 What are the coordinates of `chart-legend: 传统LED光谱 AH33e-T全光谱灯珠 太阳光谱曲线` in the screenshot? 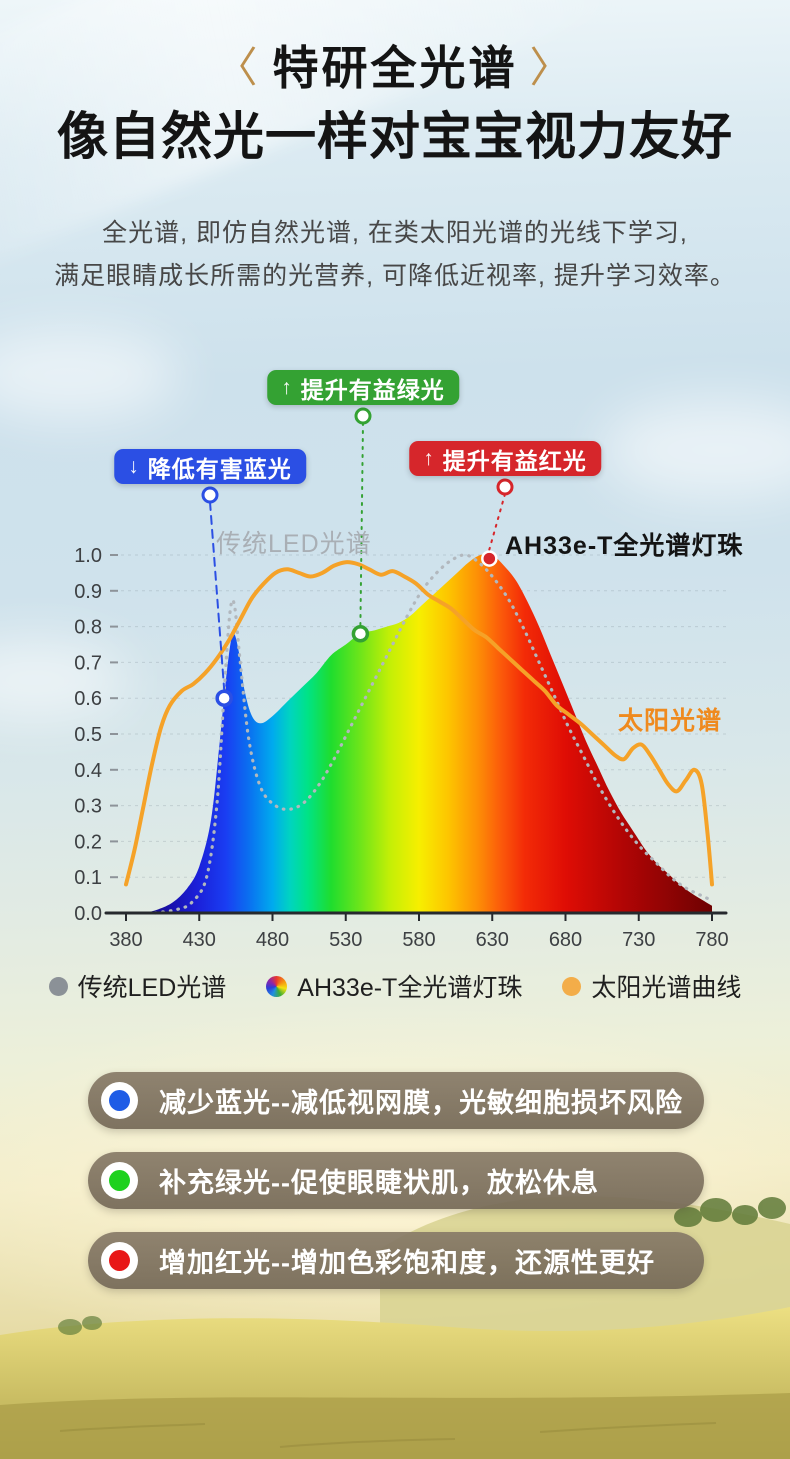 It's located at (395, 986).